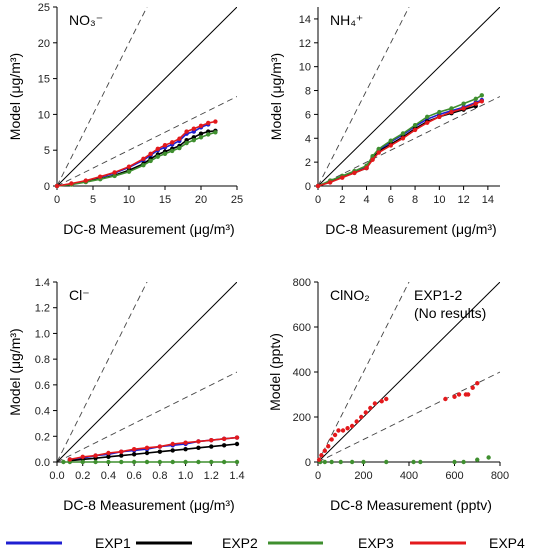 This screenshot has width=535, height=555. Describe the element at coordinates (15, 96) in the screenshot. I see `y-axis-label: Model (μg/m³)` at that location.